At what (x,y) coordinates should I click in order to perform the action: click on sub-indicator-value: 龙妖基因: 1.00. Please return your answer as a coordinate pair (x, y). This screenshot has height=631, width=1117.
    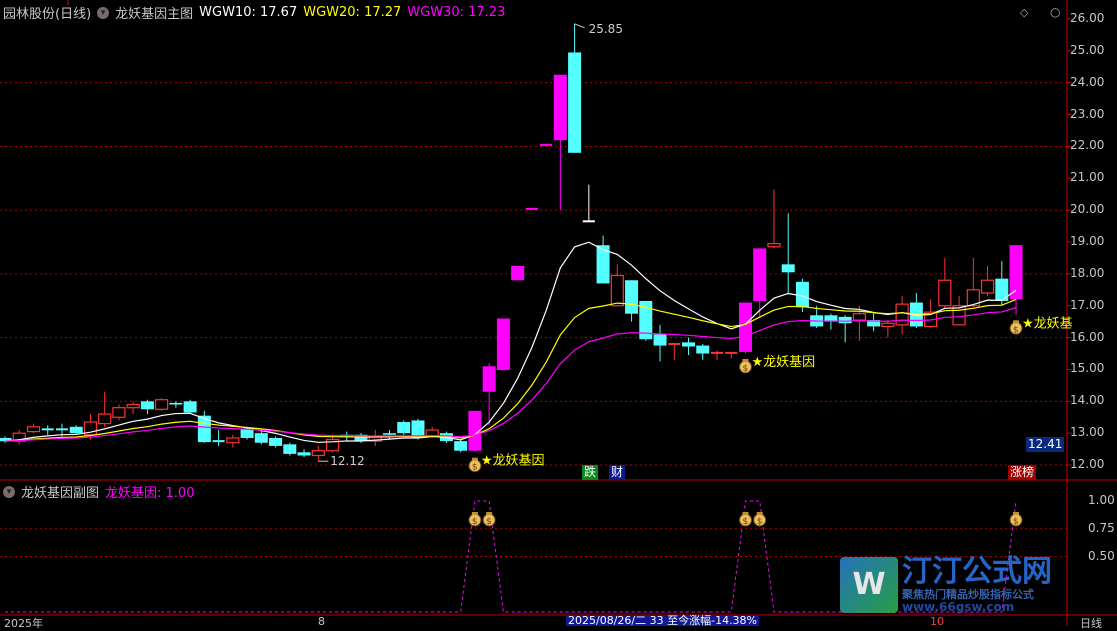
    Looking at the image, I should click on (150, 493).